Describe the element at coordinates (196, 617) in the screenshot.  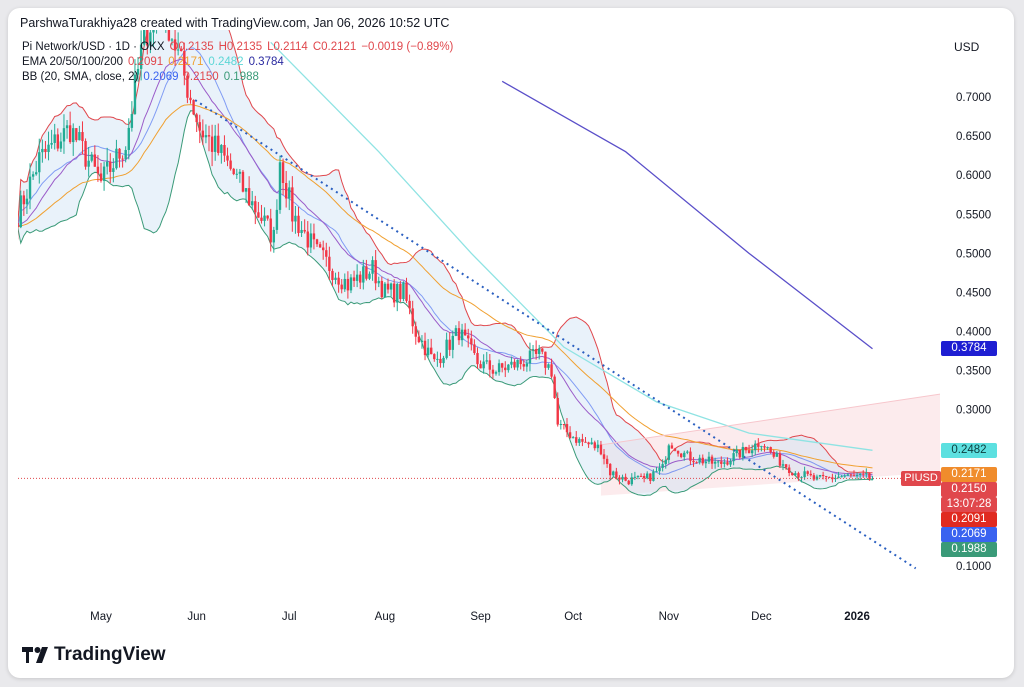
I see `time-axis-label: Jun` at that location.